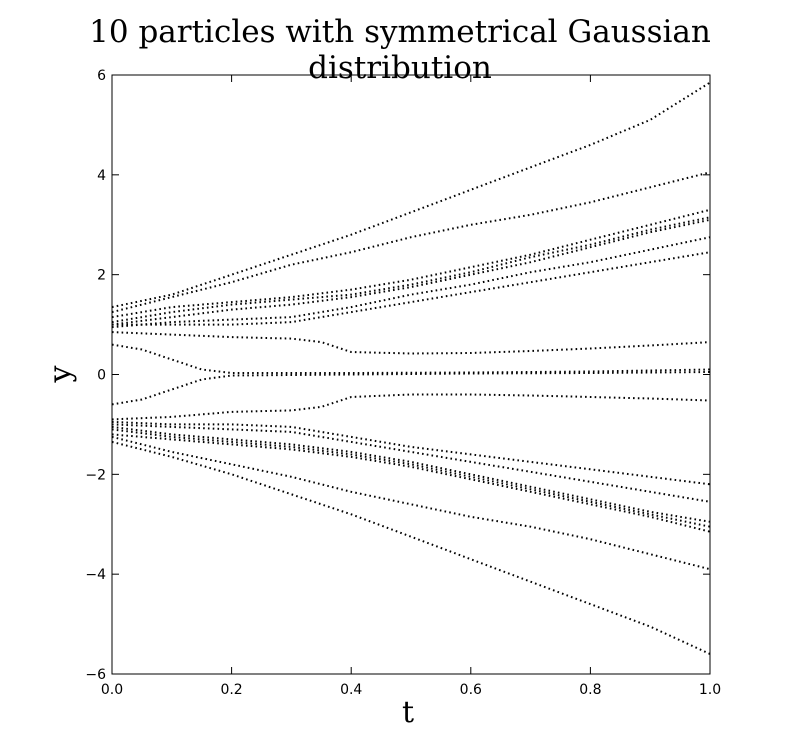 The width and height of the screenshot is (800, 750). What do you see at coordinates (351, 690) in the screenshot?
I see `x-tick-label: 0.4` at bounding box center [351, 690].